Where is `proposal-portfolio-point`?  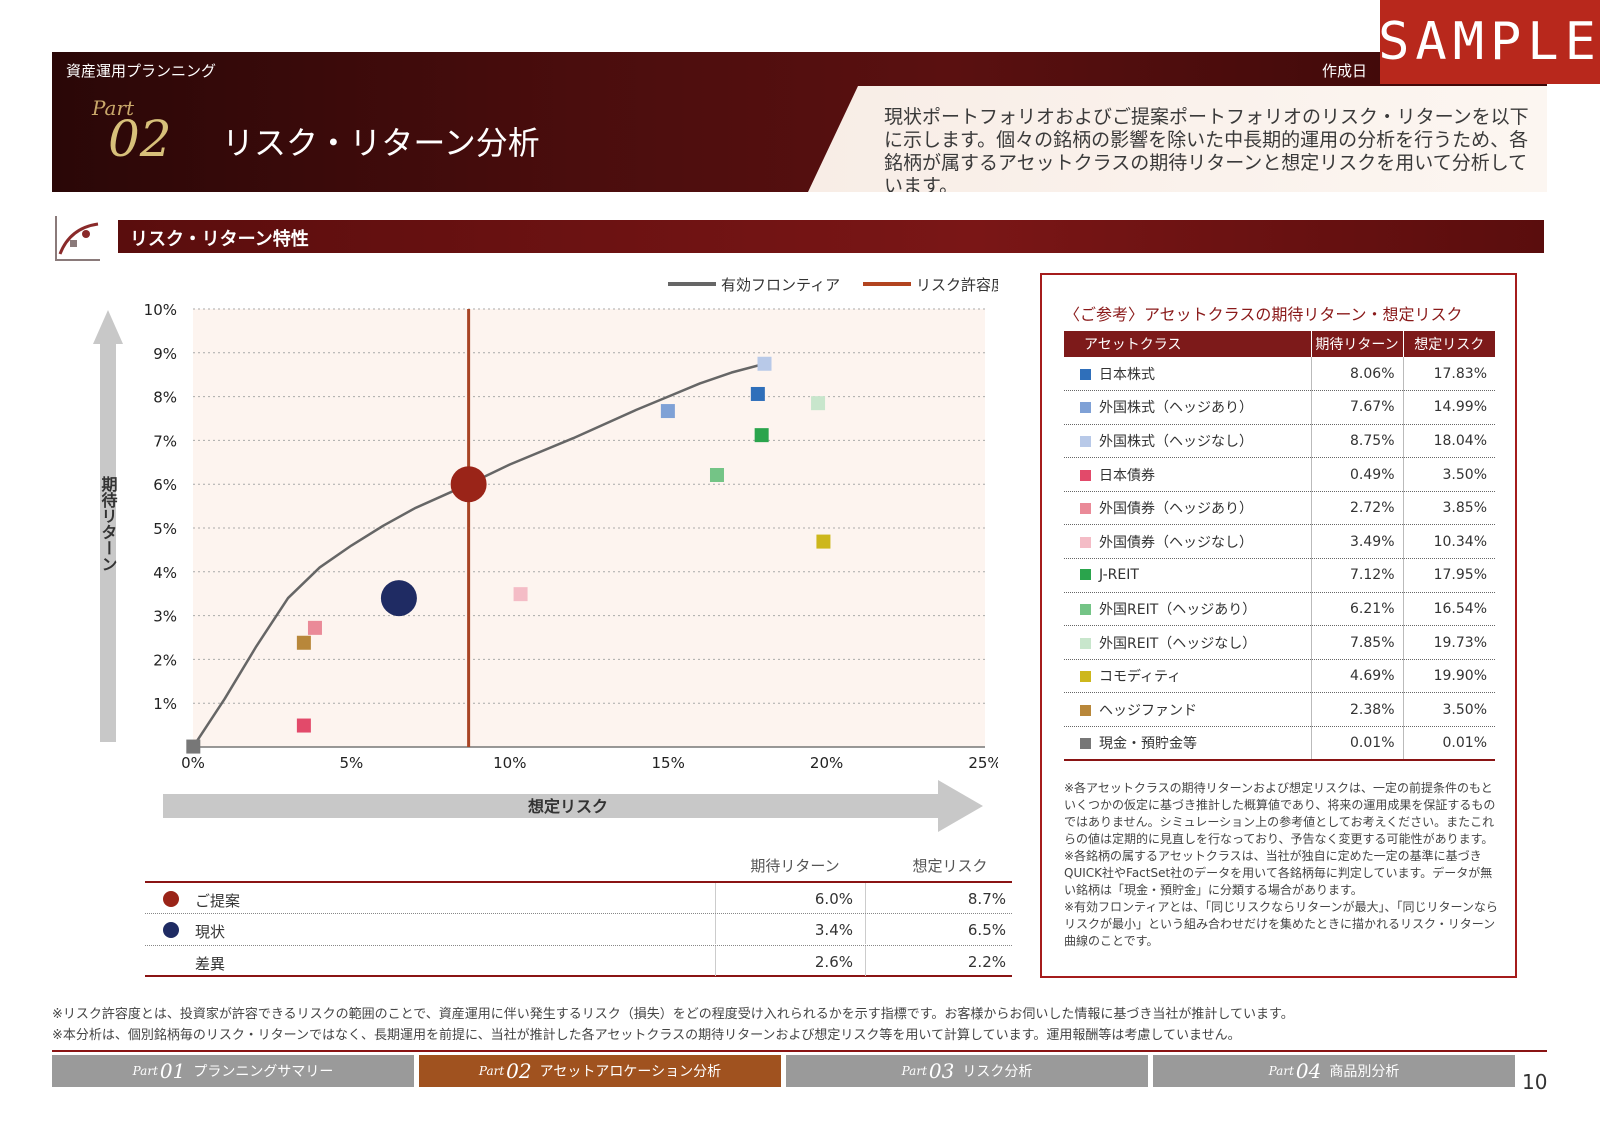 proposal-portfolio-point is located at coordinates (468, 484).